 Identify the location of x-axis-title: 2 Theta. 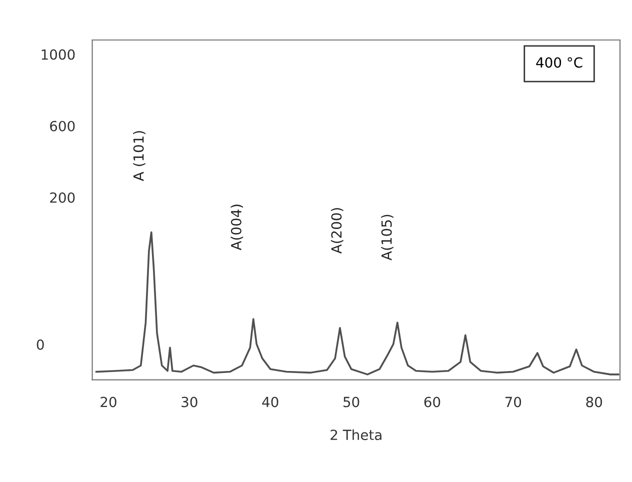
(356, 434).